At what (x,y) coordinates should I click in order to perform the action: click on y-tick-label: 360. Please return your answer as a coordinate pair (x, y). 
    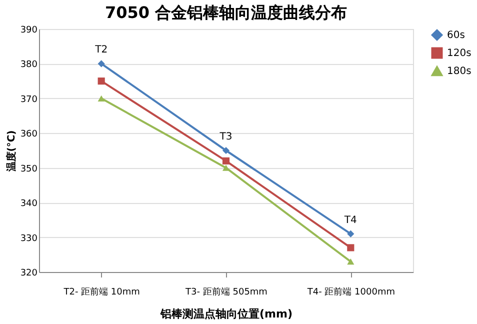
    Looking at the image, I should click on (29, 135).